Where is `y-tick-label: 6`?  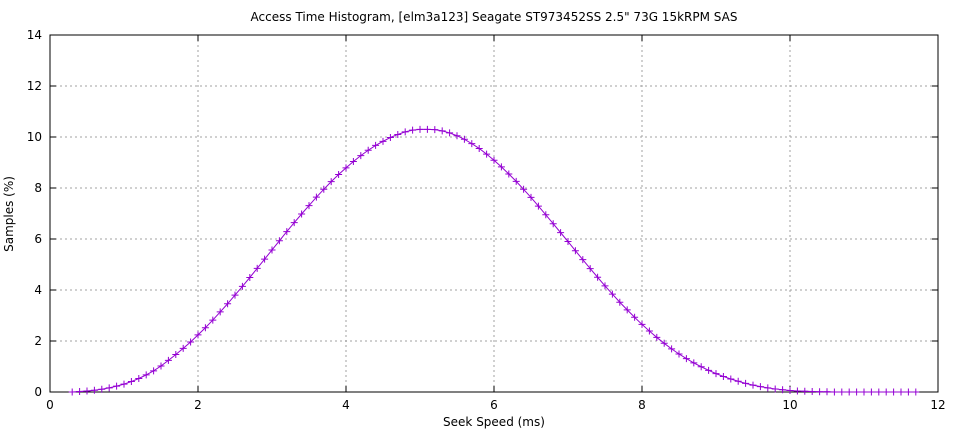 y-tick-label: 6 is located at coordinates (38, 239).